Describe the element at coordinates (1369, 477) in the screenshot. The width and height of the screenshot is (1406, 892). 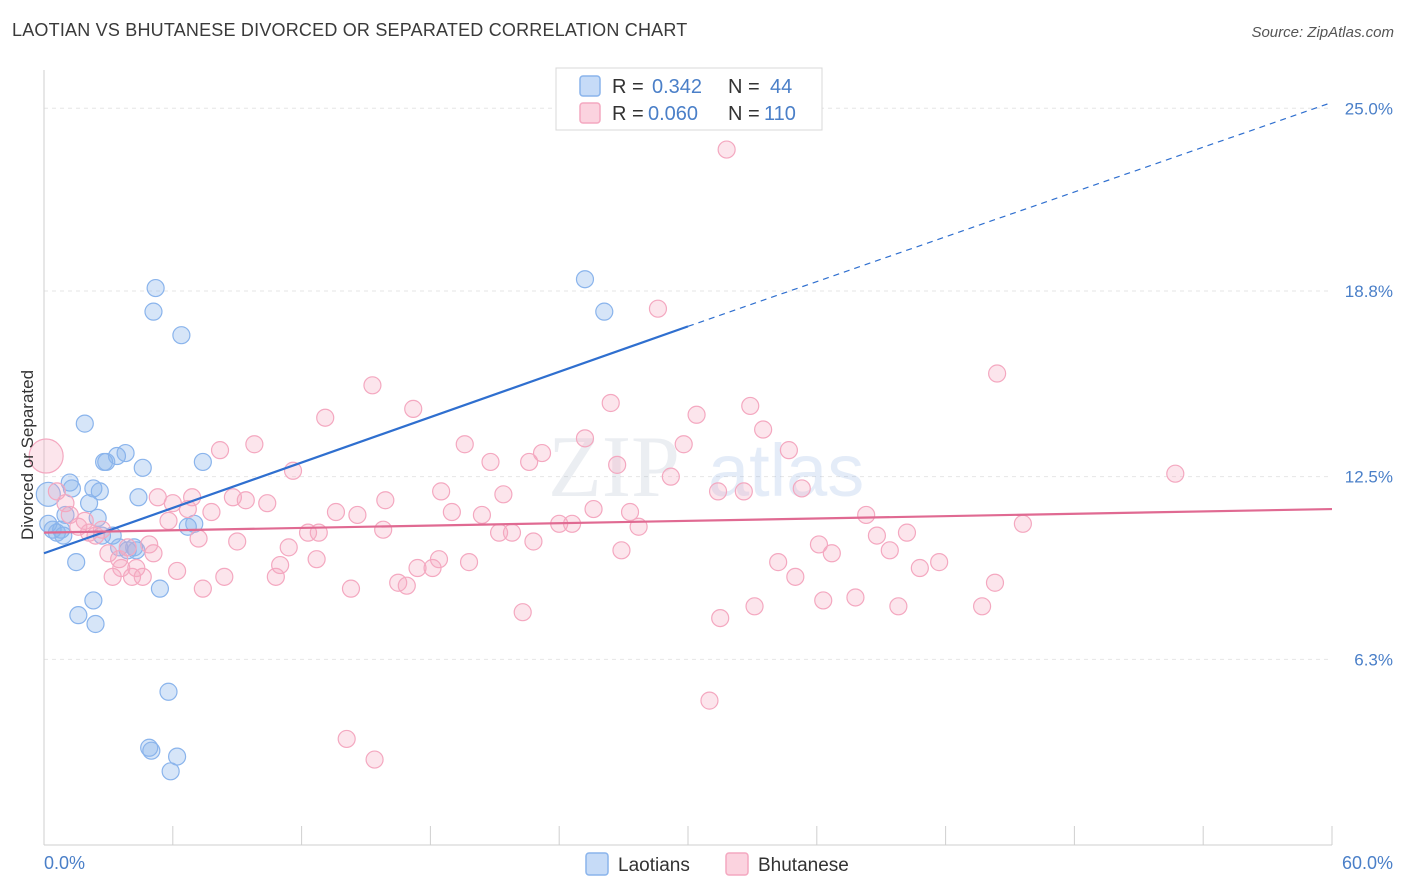
I see `y-tick-label: 12.5%` at that location.